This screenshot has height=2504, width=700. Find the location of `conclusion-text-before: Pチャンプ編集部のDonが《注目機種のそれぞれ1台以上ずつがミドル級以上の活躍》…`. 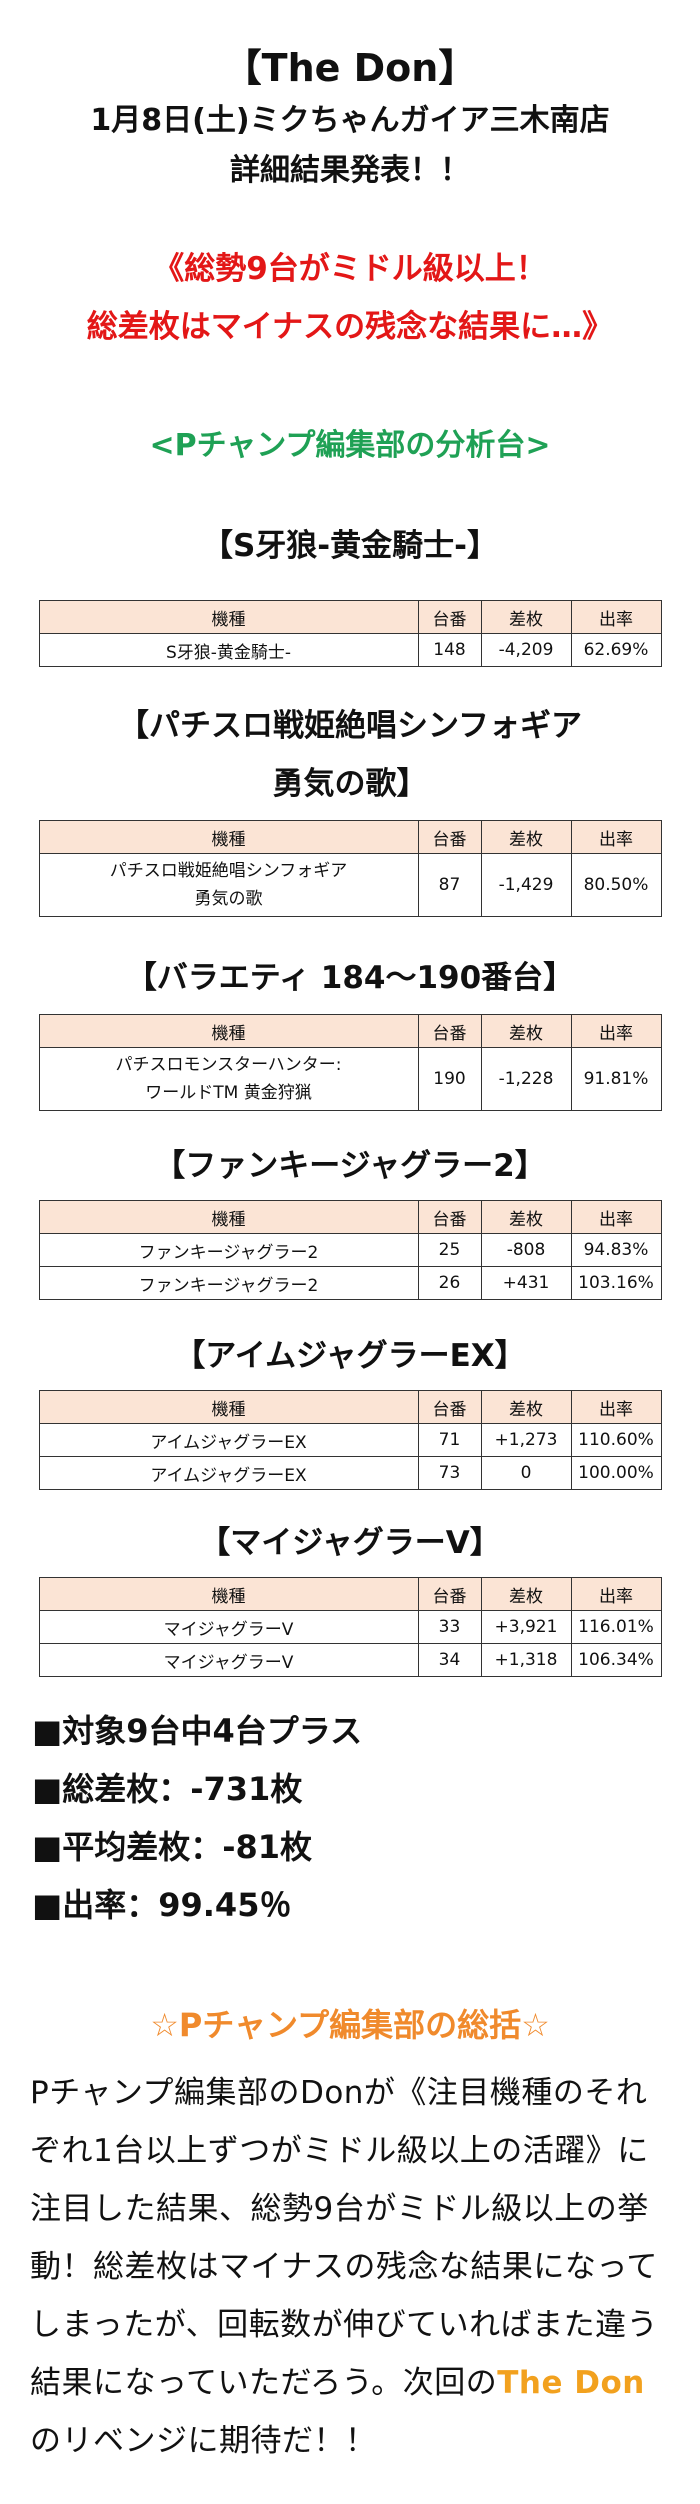

conclusion-text-before: Pチャンプ編集部のDonが《注目機種のそれぞれ1台以上ずつがミドル級以上の活躍》… is located at coordinates (344, 2238).